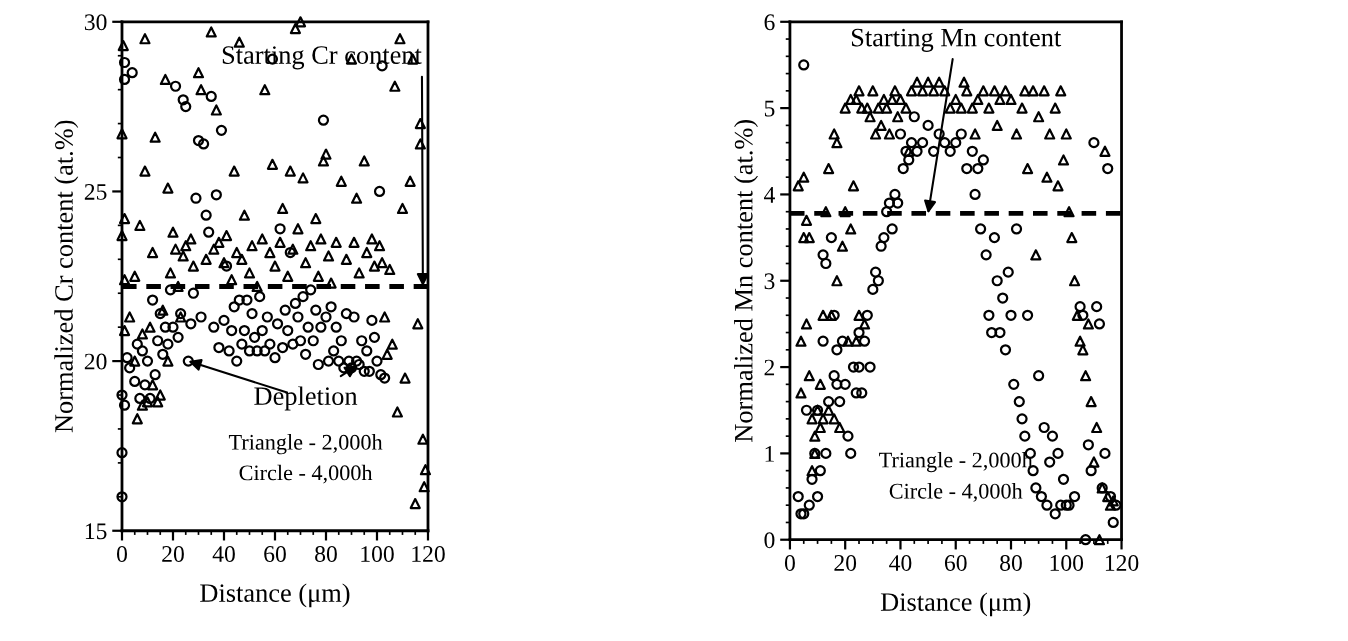  I want to click on y-axis-title: Normalized Cr content (at.%), so click(66, 276).